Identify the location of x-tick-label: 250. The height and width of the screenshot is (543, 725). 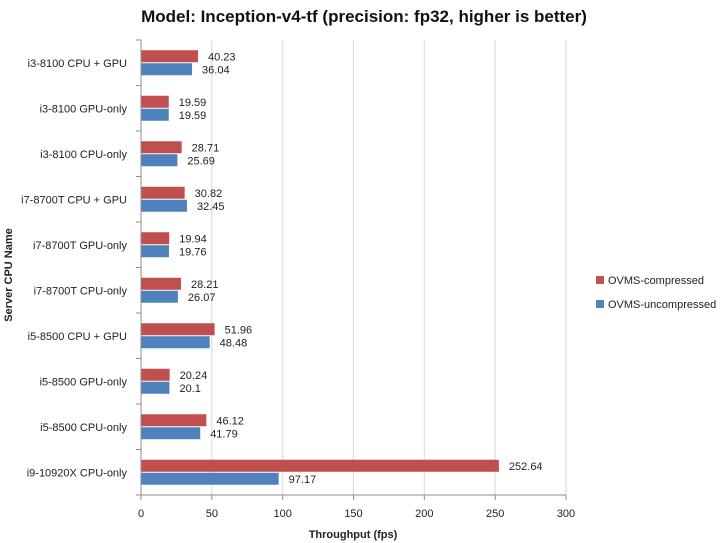
(495, 514).